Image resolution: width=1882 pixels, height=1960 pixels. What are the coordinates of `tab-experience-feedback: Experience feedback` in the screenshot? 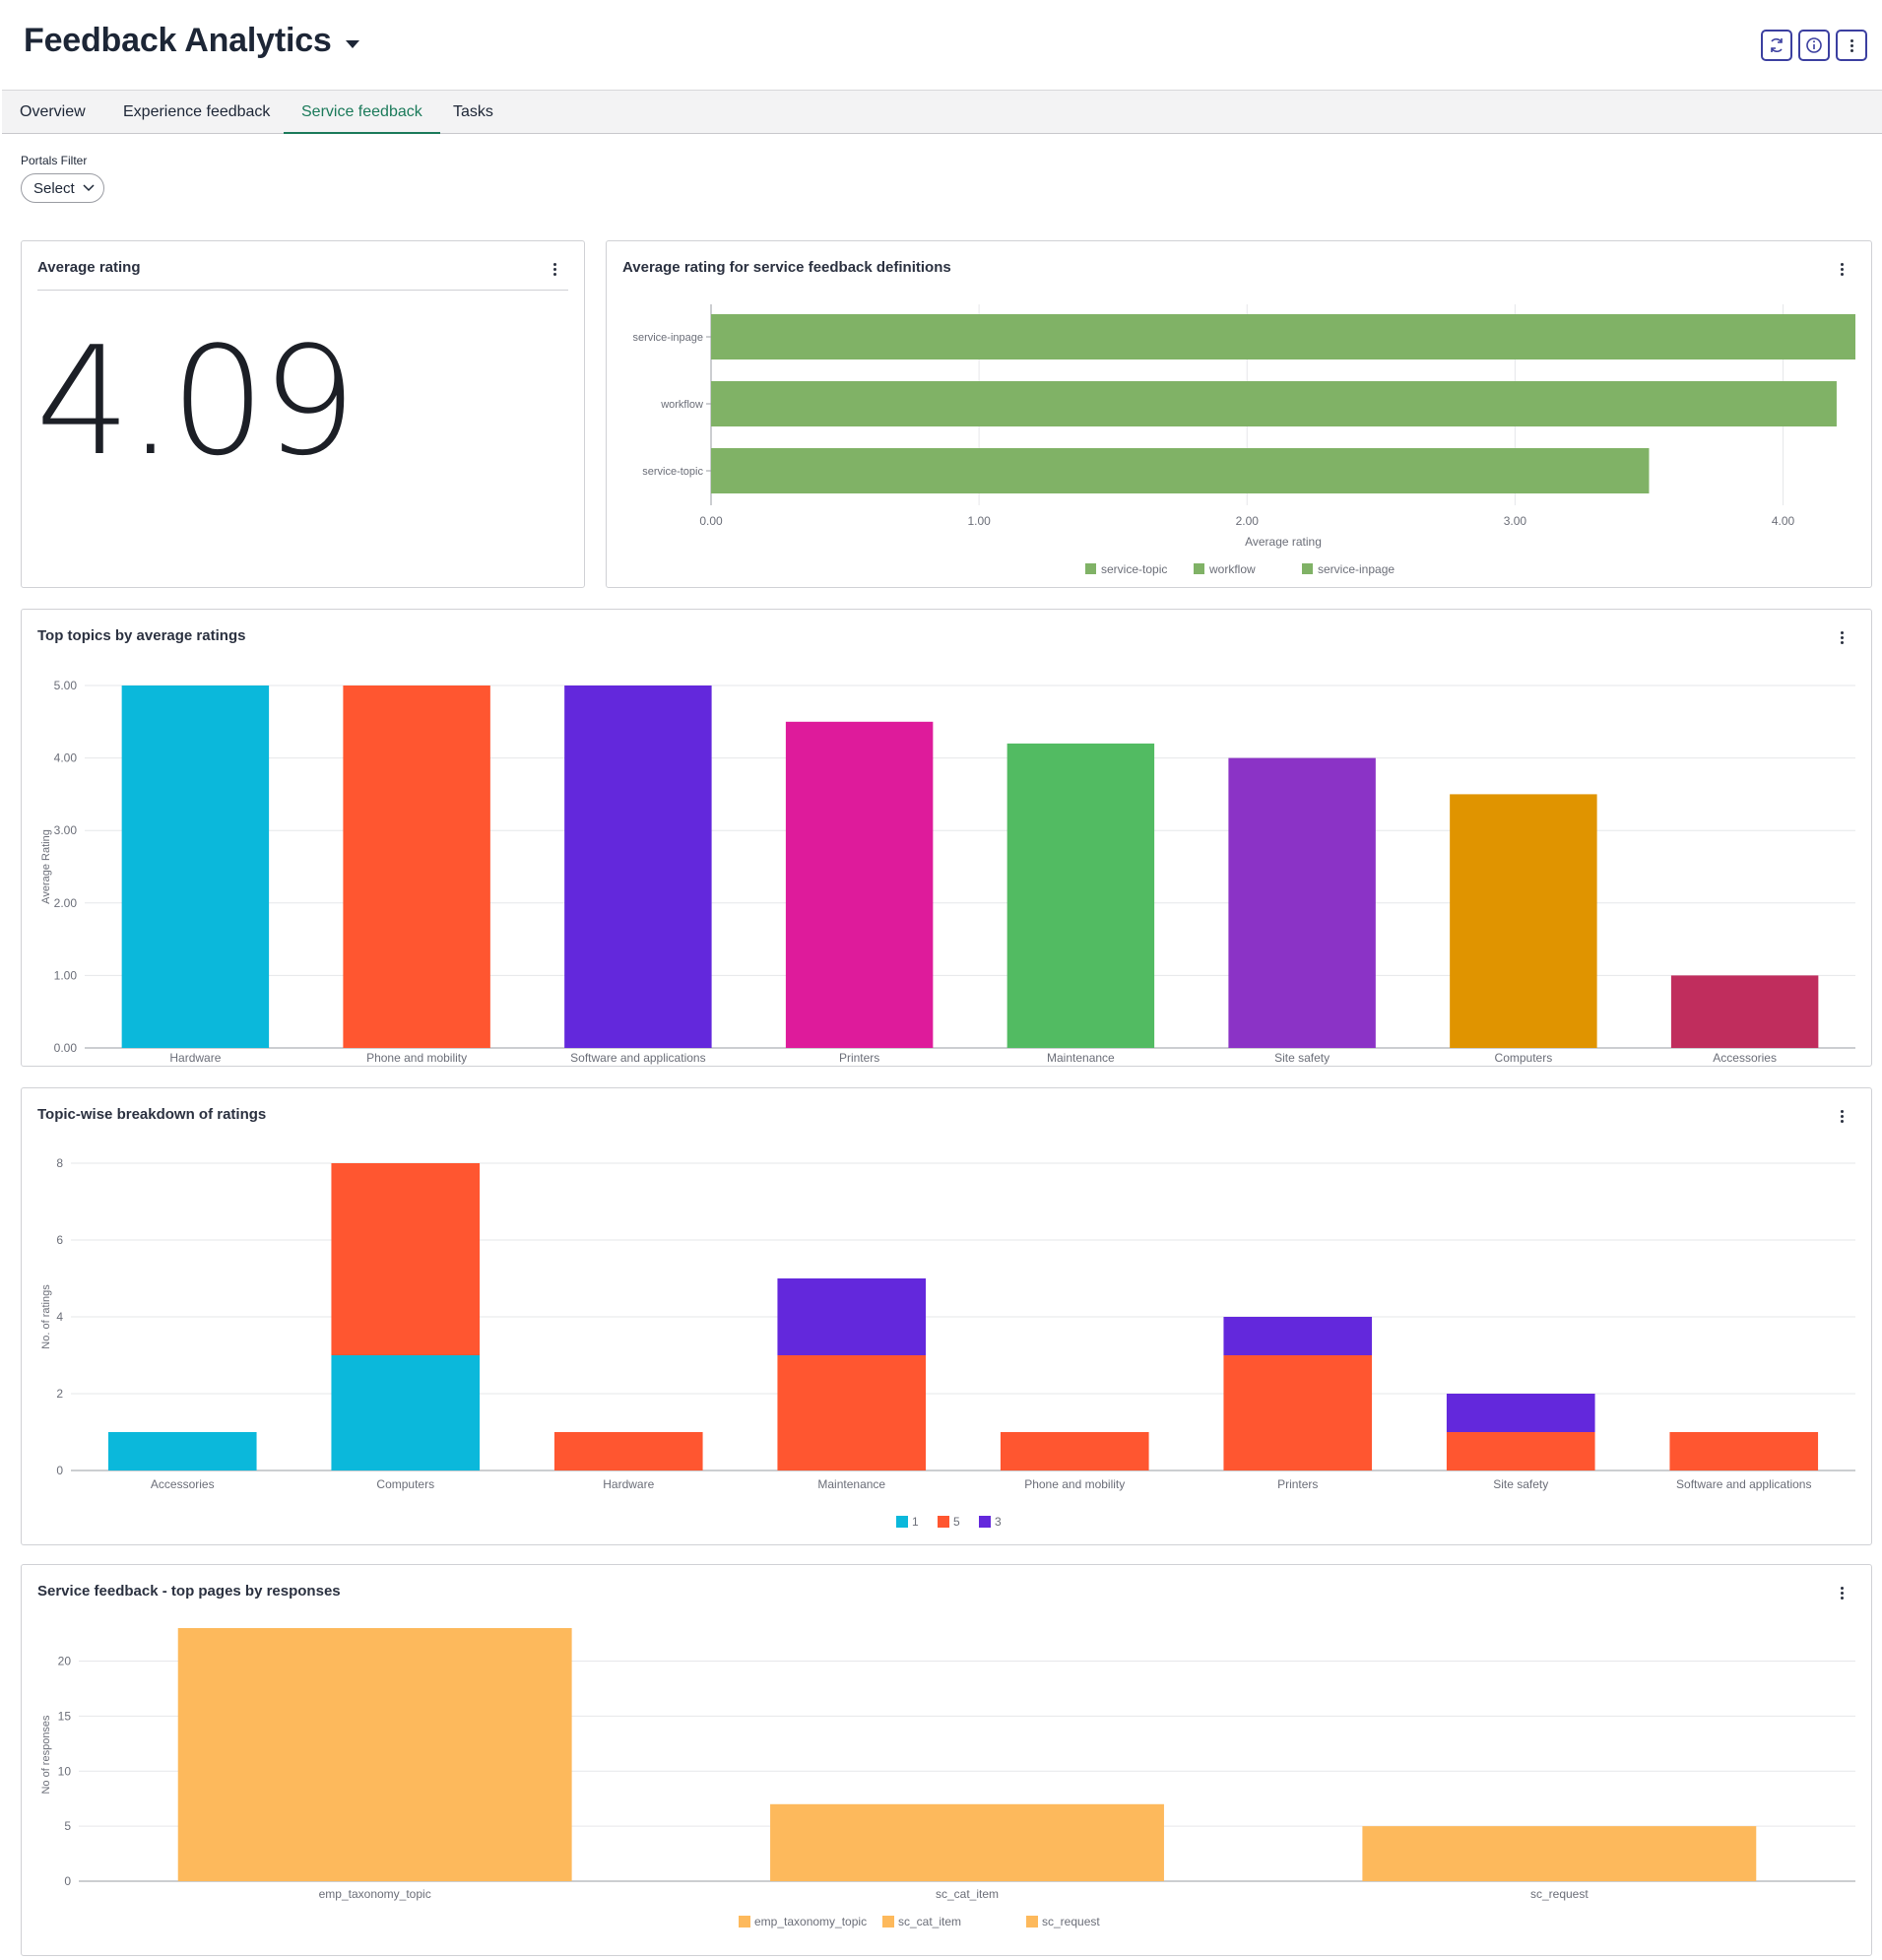 It's located at (197, 112).